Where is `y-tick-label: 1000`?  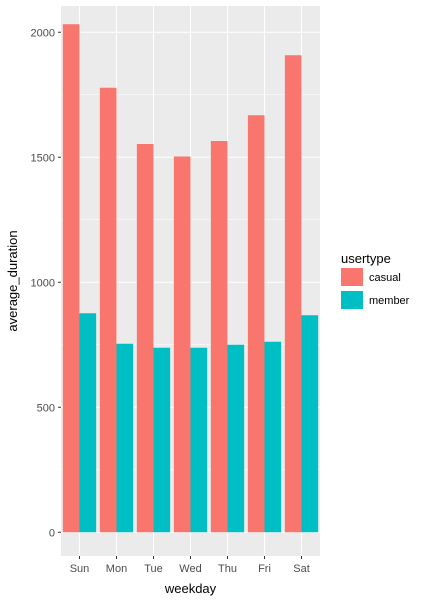
y-tick-label: 1000 is located at coordinates (43, 283).